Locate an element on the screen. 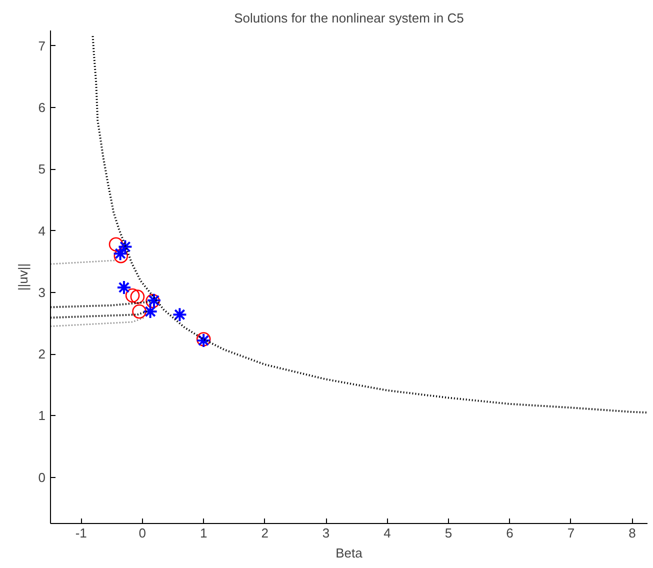 Image resolution: width=653 pixels, height=568 pixels. x-tick-label: 8 is located at coordinates (632, 533).